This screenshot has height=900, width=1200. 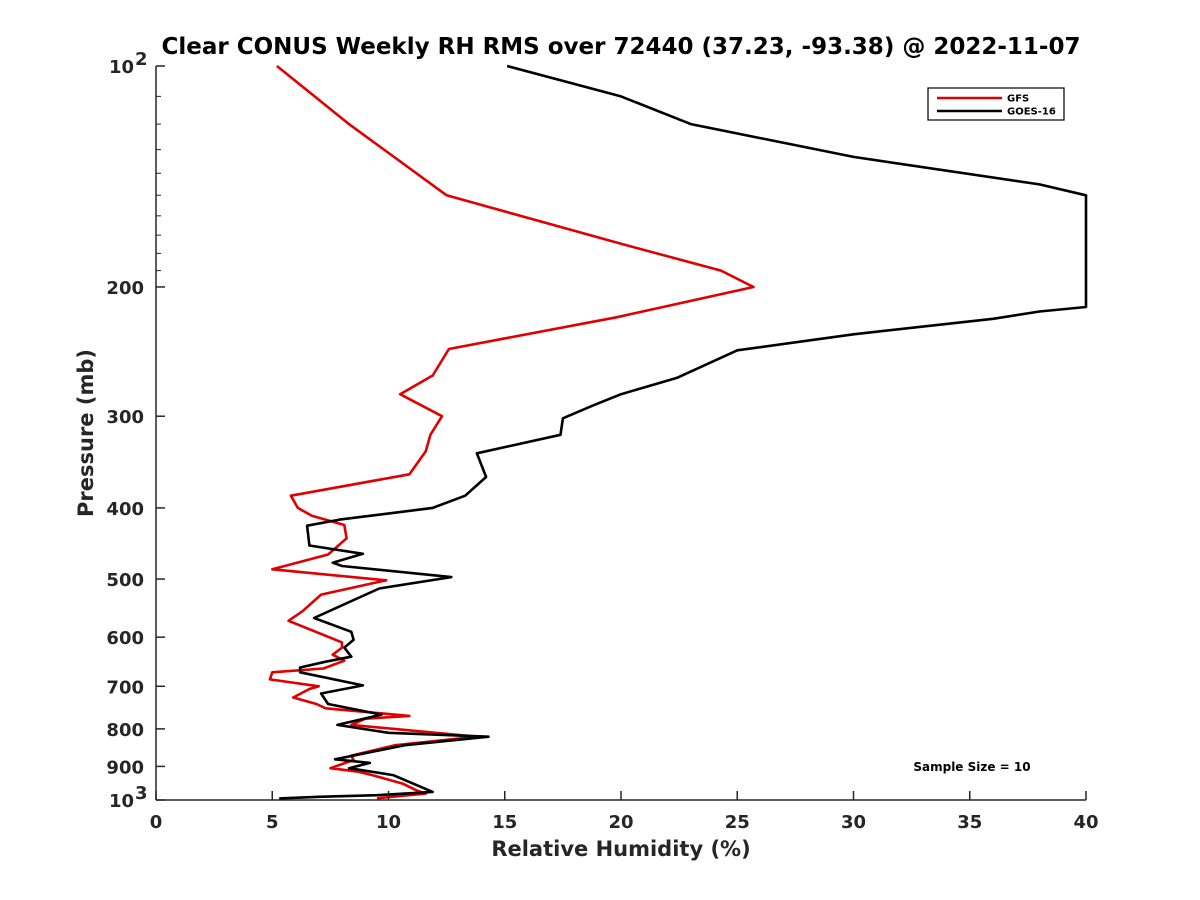 I want to click on y-tick-label: 400, so click(x=125, y=509).